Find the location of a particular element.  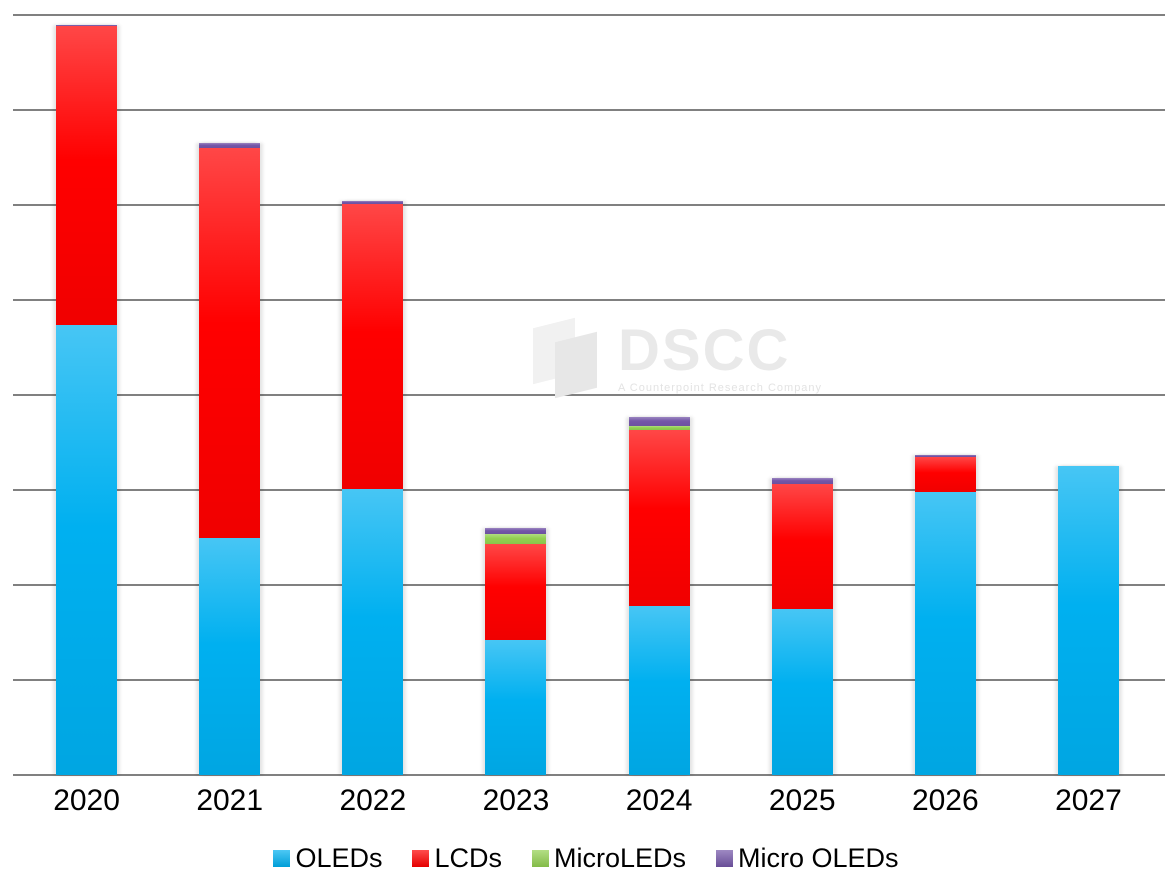

bar-segment-lcds-2025 is located at coordinates (802, 546).